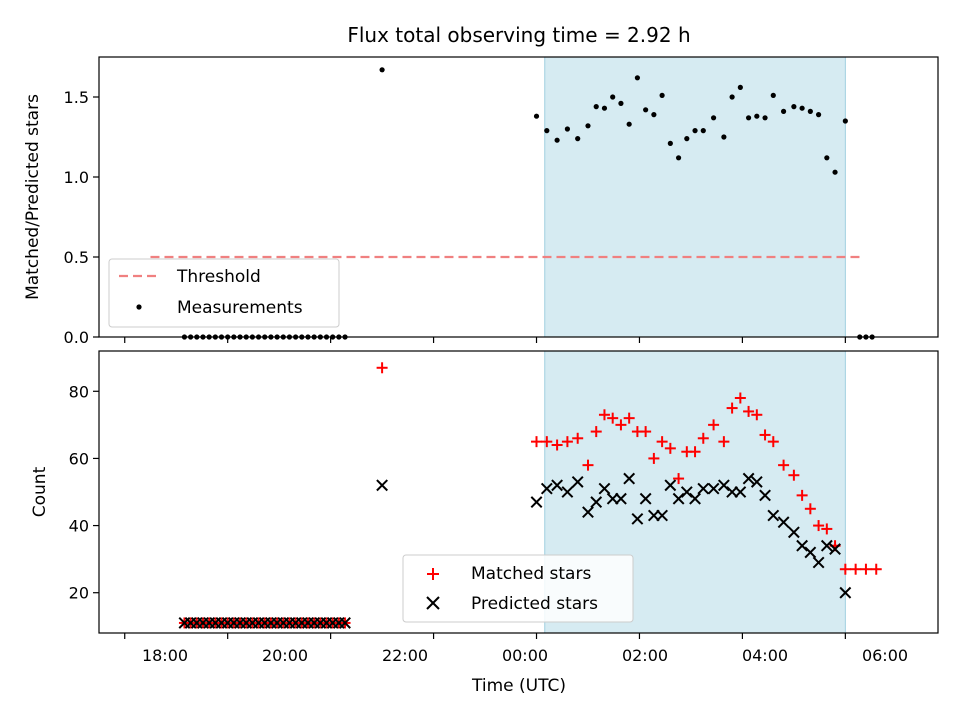  Describe the element at coordinates (885, 655) in the screenshot. I see `x-tick-label: 06:00` at that location.